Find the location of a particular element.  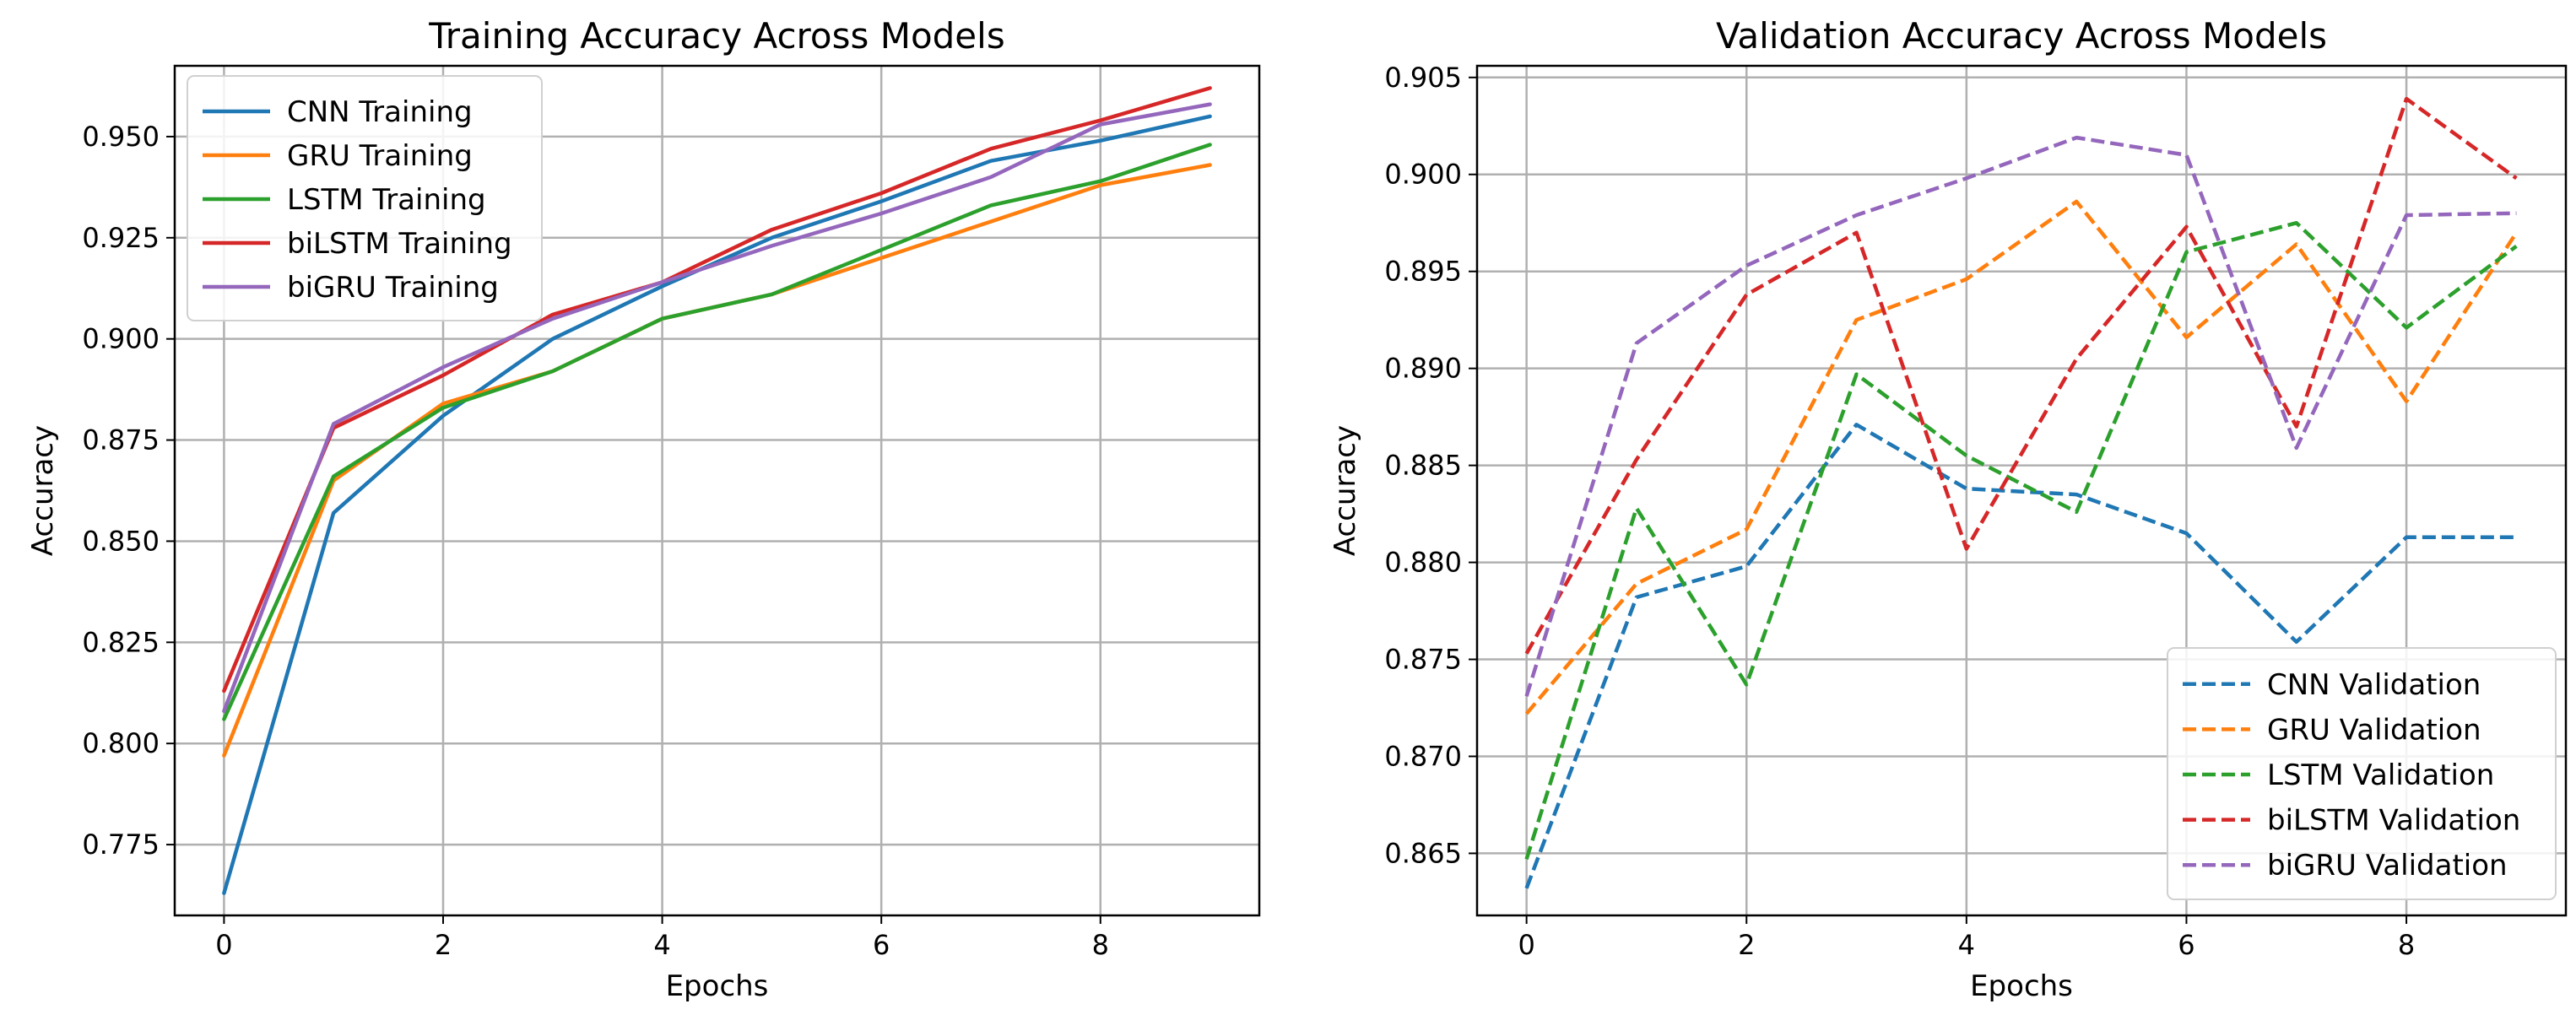

y-tick-label: 0.925 is located at coordinates (121, 238).